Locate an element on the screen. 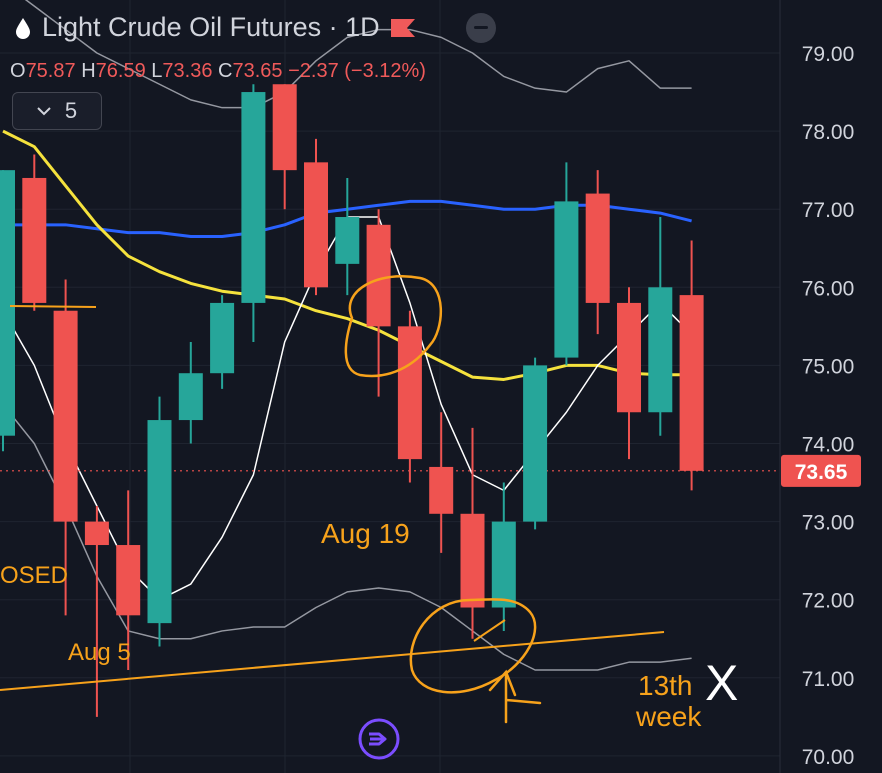 Image resolution: width=882 pixels, height=773 pixels. level-line is located at coordinates (53, 306).